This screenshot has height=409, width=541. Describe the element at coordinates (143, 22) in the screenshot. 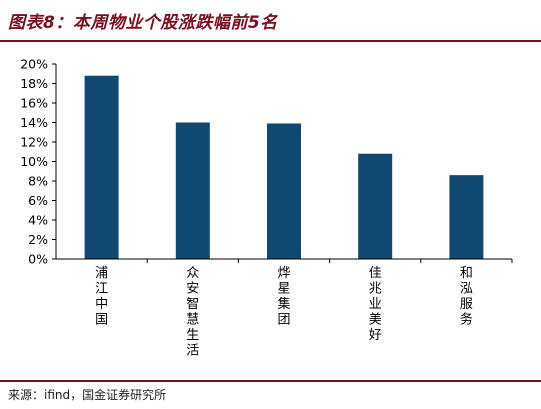

I see `figure-title: 图表8：本周物业个股涨跌幅前5名` at that location.